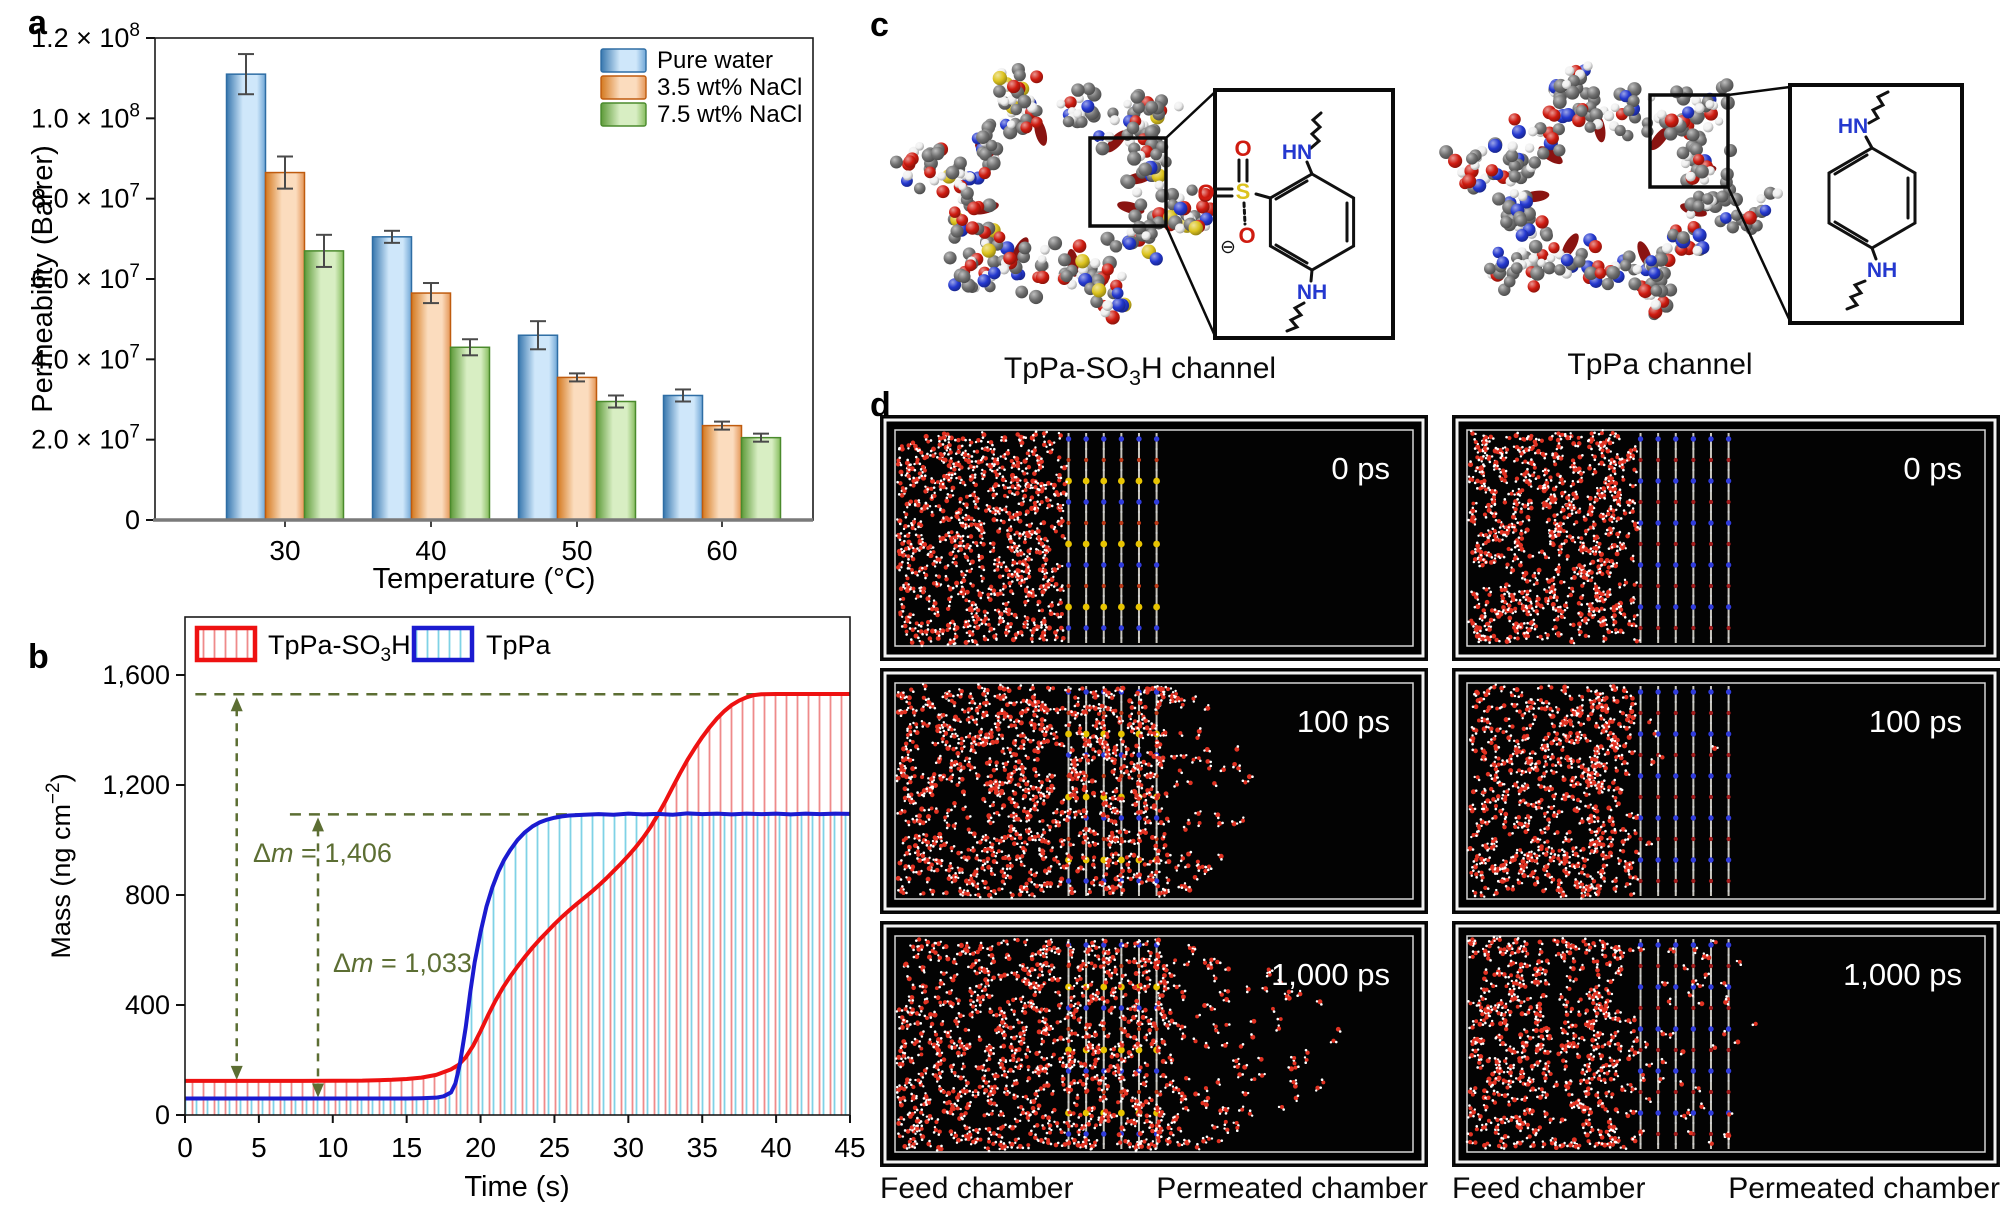 This screenshot has width=2016, height=1213. What do you see at coordinates (517, 887) in the screenshot?
I see `curve` at bounding box center [517, 887].